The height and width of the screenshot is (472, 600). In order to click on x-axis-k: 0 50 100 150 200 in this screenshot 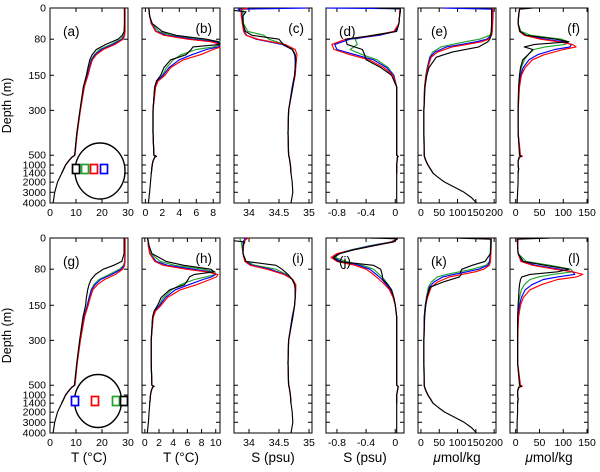, I will do `click(460, 343)`.